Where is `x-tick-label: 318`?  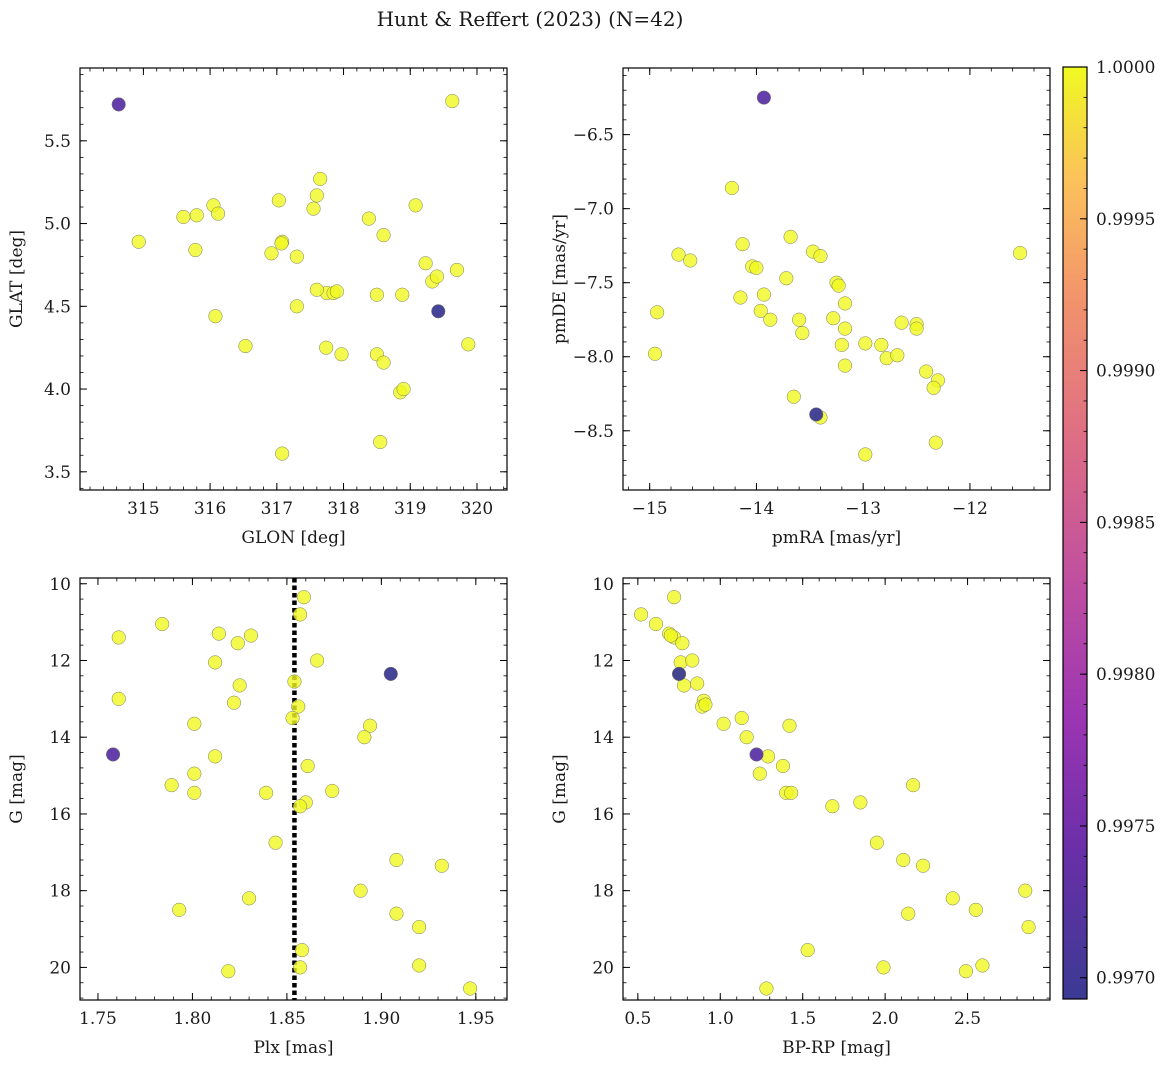 x-tick-label: 318 is located at coordinates (343, 509).